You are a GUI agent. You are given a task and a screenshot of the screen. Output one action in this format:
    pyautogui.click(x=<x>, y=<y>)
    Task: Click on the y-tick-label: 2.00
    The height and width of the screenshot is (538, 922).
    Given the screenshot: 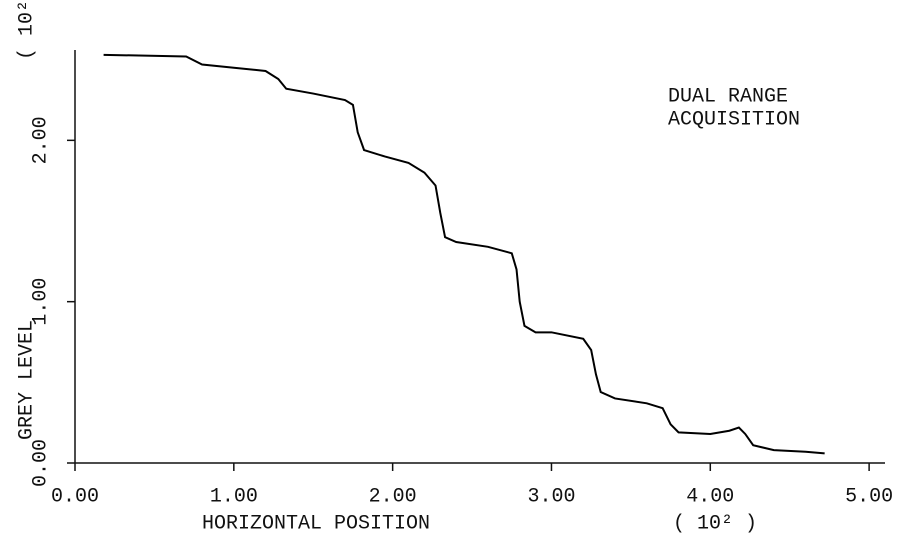 What is the action you would take?
    pyautogui.click(x=40, y=140)
    